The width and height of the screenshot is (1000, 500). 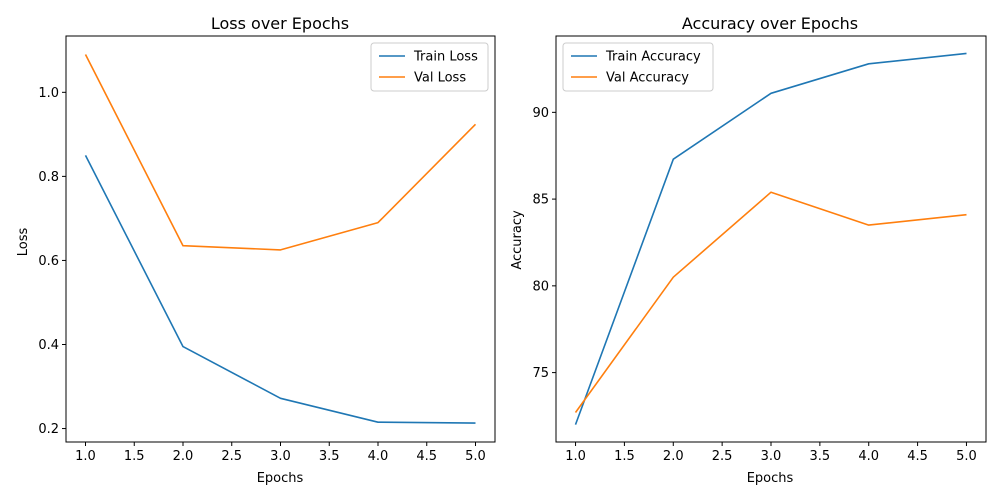 What do you see at coordinates (134, 456) in the screenshot?
I see `loss-xtick-label: 1.5` at bounding box center [134, 456].